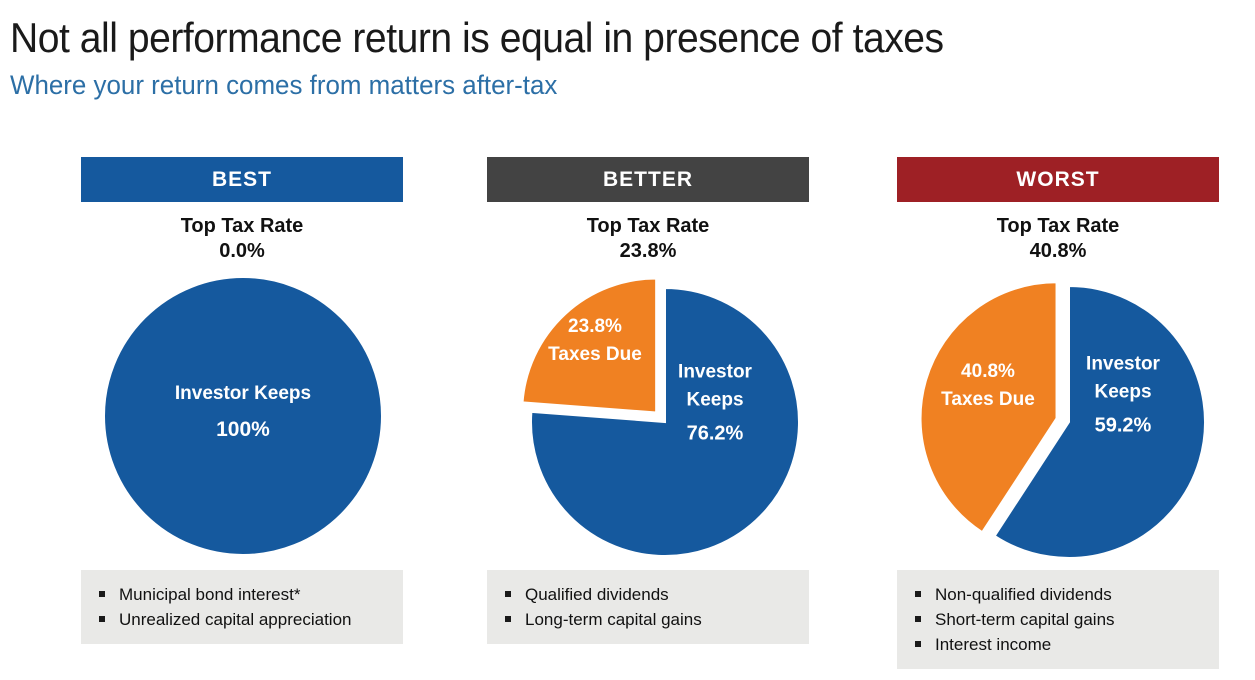 The image size is (1255, 680). What do you see at coordinates (242, 251) in the screenshot?
I see `tax-rate-value: 0.0%` at bounding box center [242, 251].